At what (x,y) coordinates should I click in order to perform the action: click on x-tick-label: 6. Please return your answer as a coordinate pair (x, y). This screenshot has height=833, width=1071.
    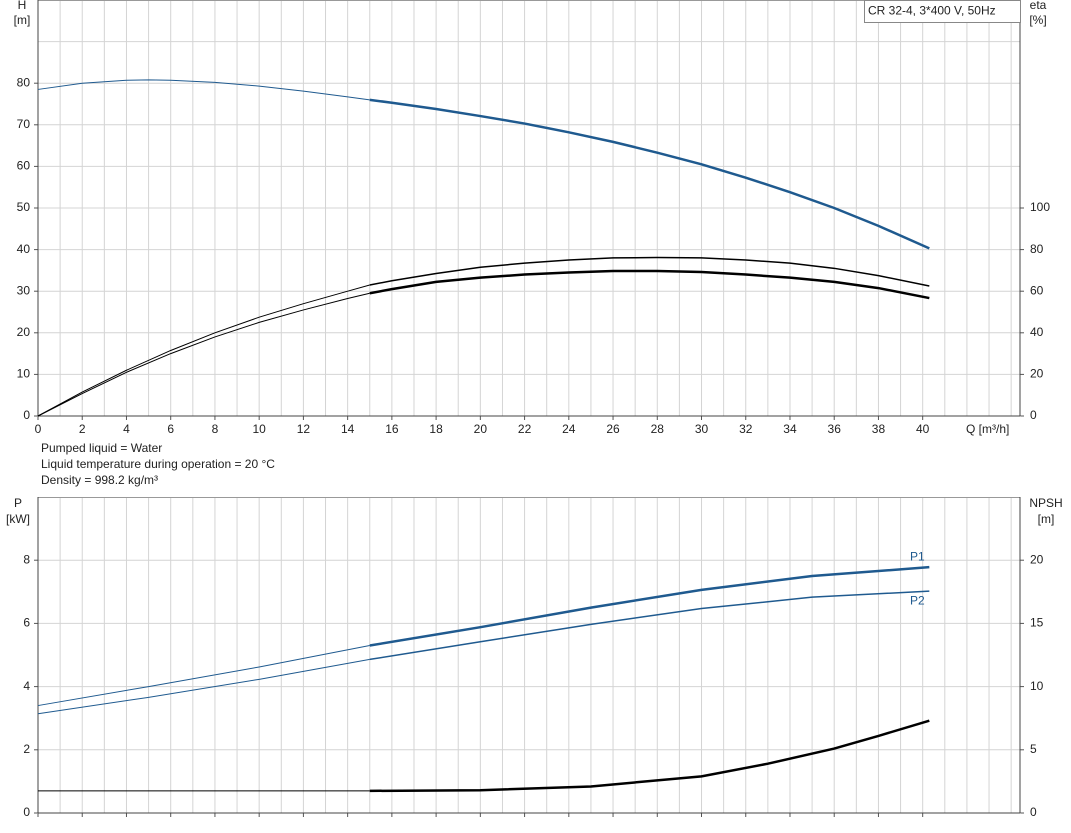
    Looking at the image, I should click on (170, 429).